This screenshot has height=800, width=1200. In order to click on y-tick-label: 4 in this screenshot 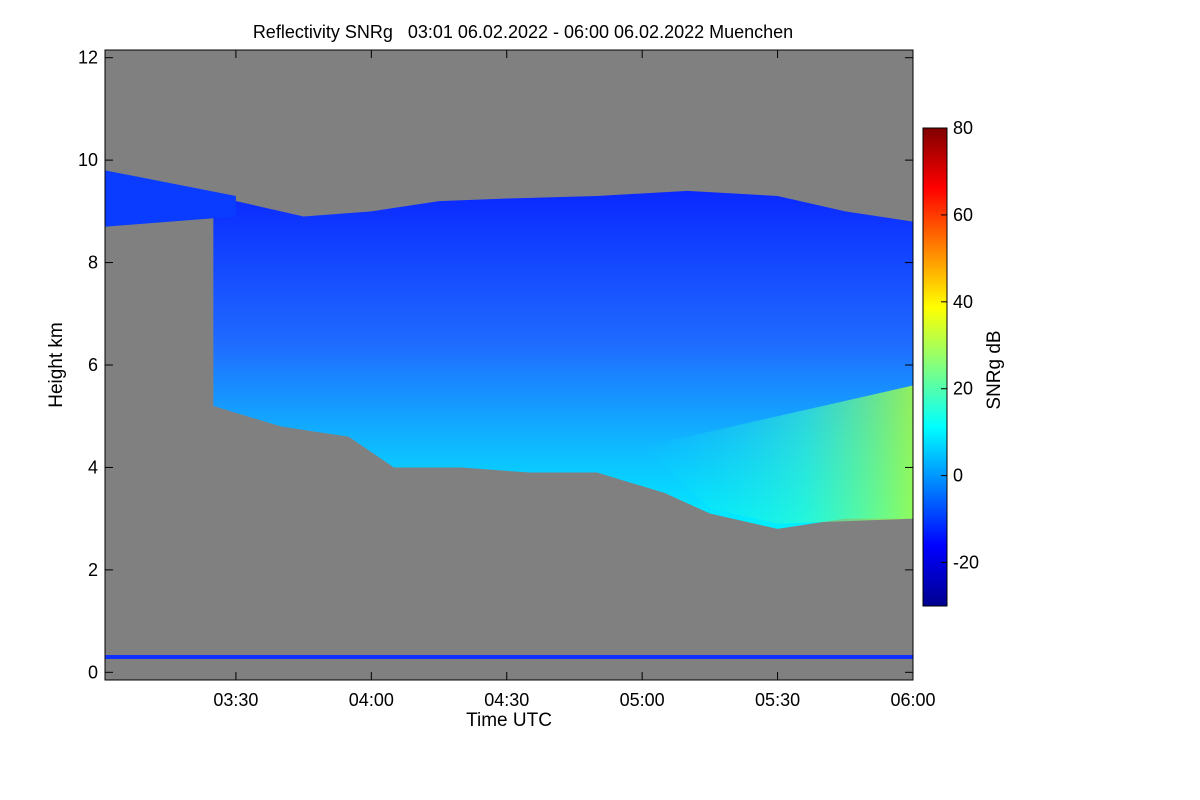, I will do `click(93, 467)`.